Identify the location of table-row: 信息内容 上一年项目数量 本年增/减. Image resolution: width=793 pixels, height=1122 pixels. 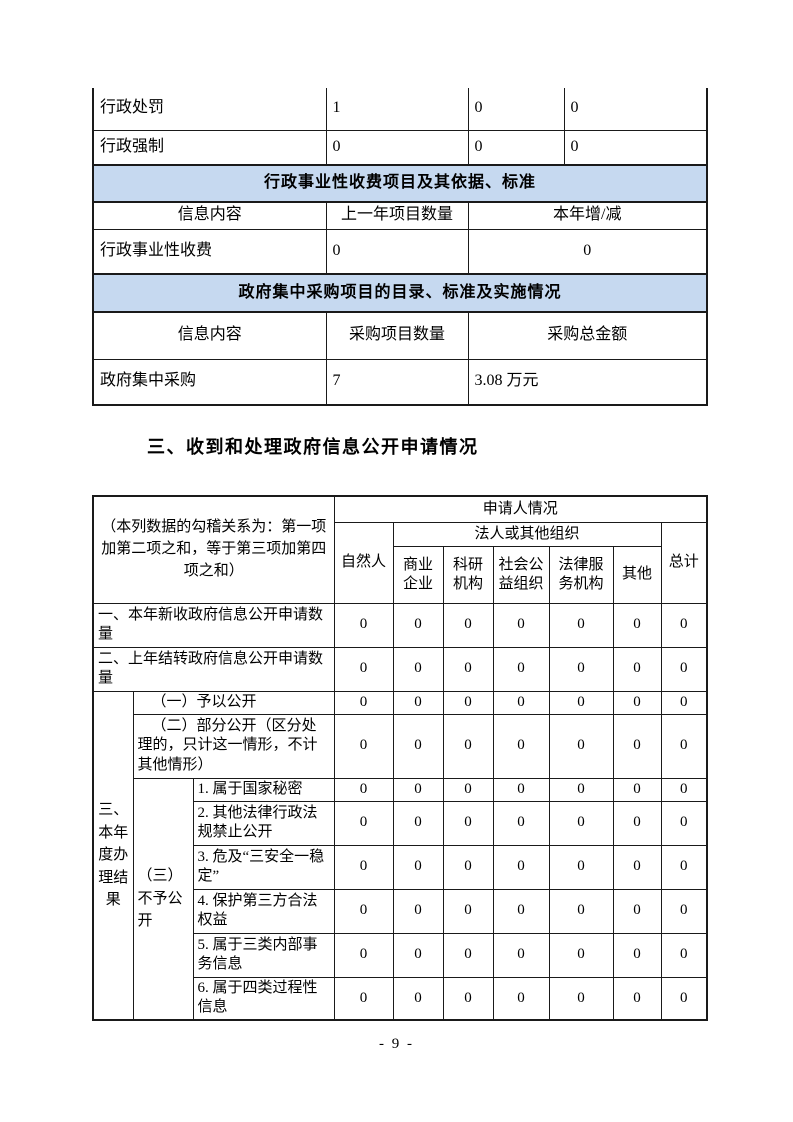
(400, 215).